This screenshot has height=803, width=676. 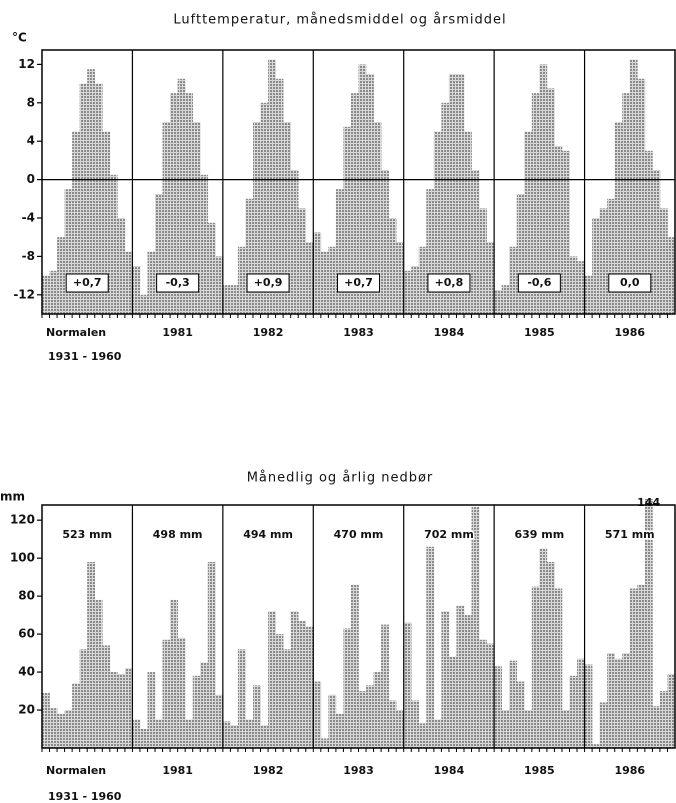 What do you see at coordinates (31, 102) in the screenshot?
I see `y-tick-label: 8` at bounding box center [31, 102].